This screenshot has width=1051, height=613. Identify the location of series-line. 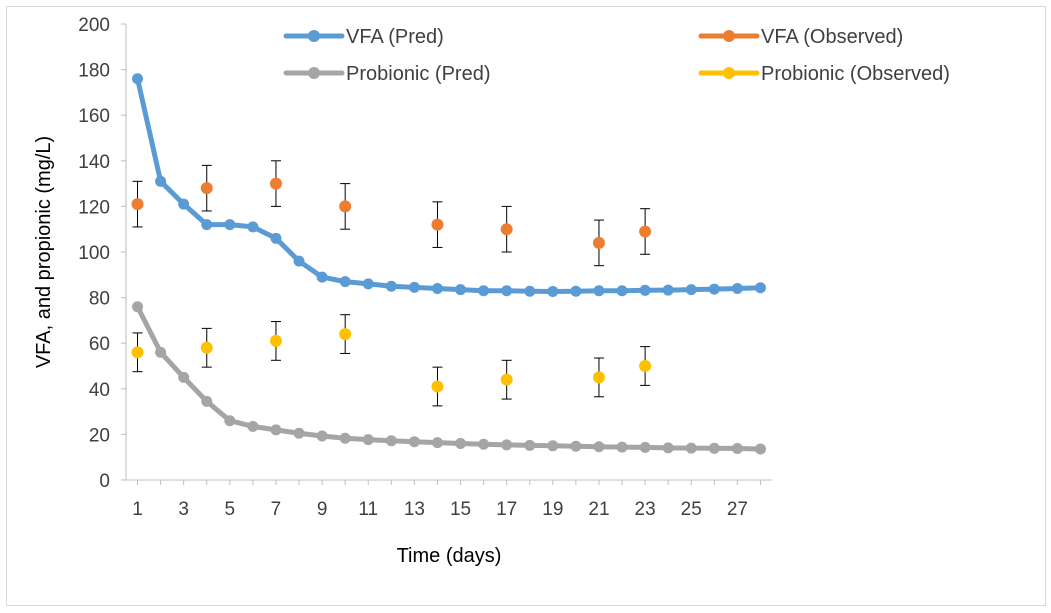
(449, 378).